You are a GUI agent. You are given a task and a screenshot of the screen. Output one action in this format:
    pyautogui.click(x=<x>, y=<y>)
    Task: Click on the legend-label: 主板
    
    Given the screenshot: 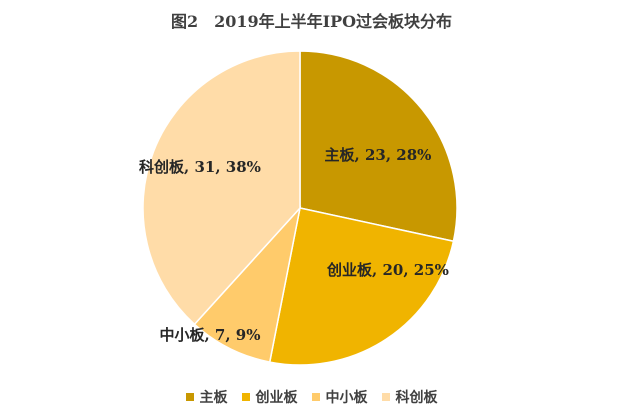 What is the action you would take?
    pyautogui.click(x=213, y=398)
    